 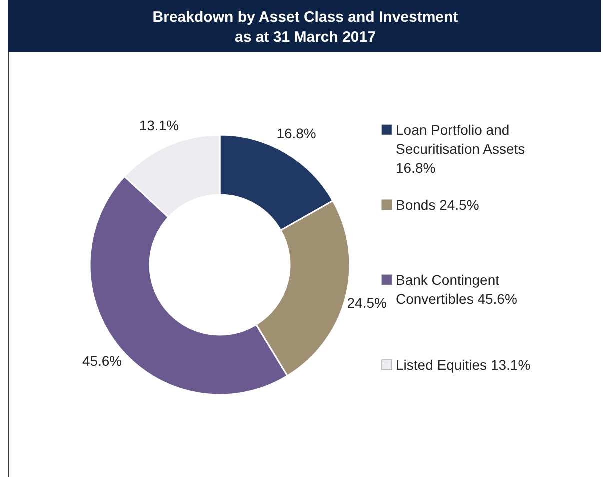 What do you see at coordinates (102, 361) in the screenshot?
I see `data-label: 45.6%` at bounding box center [102, 361].